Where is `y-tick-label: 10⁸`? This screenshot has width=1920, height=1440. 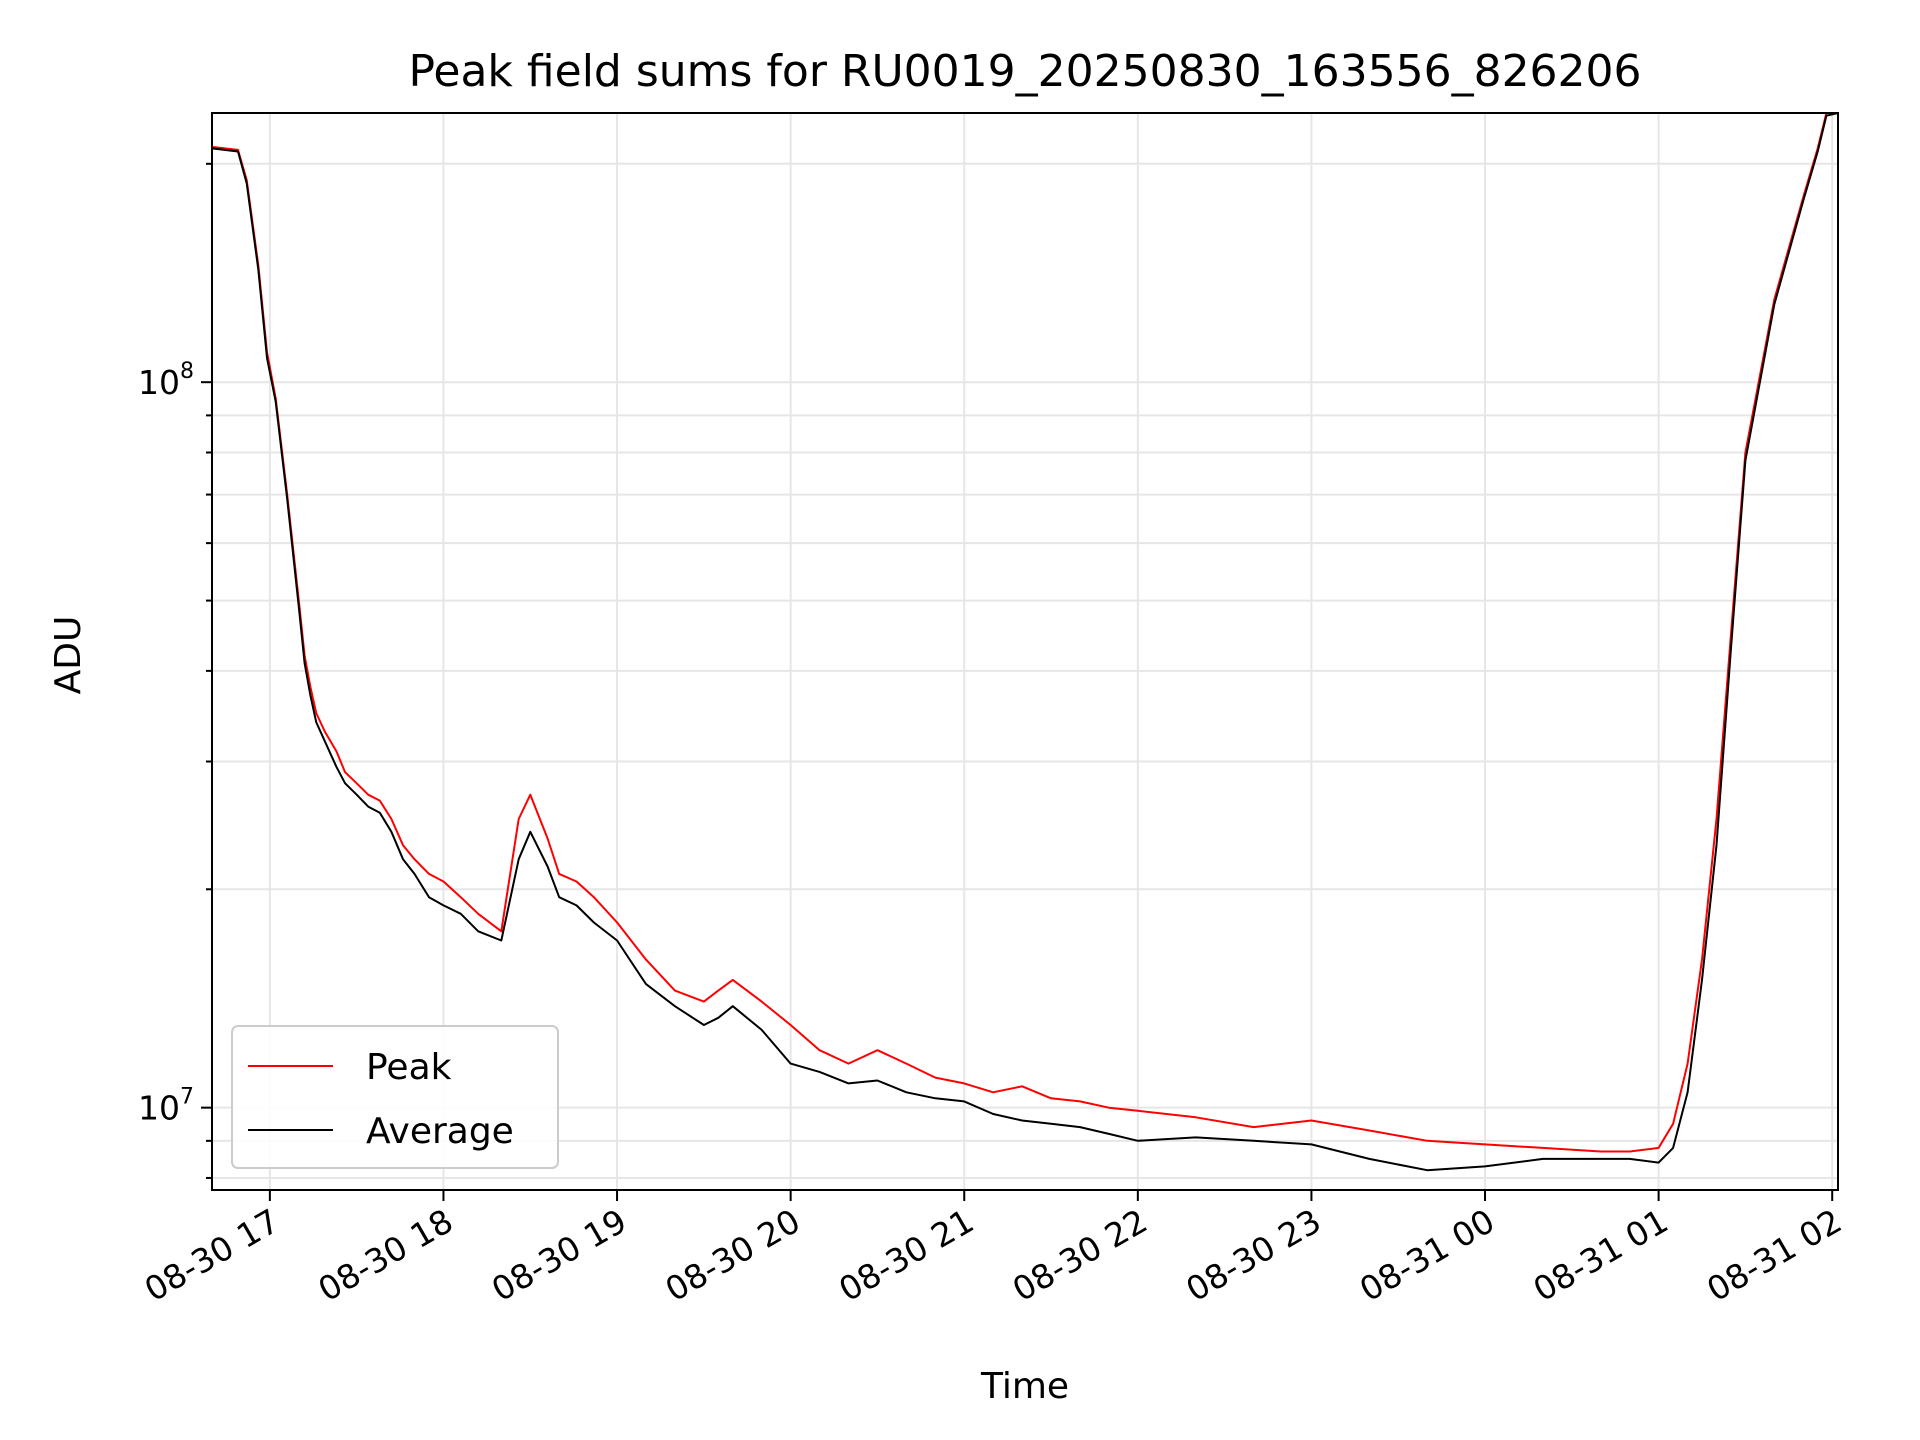
y-tick-label: 10⁸ is located at coordinates (166, 380).